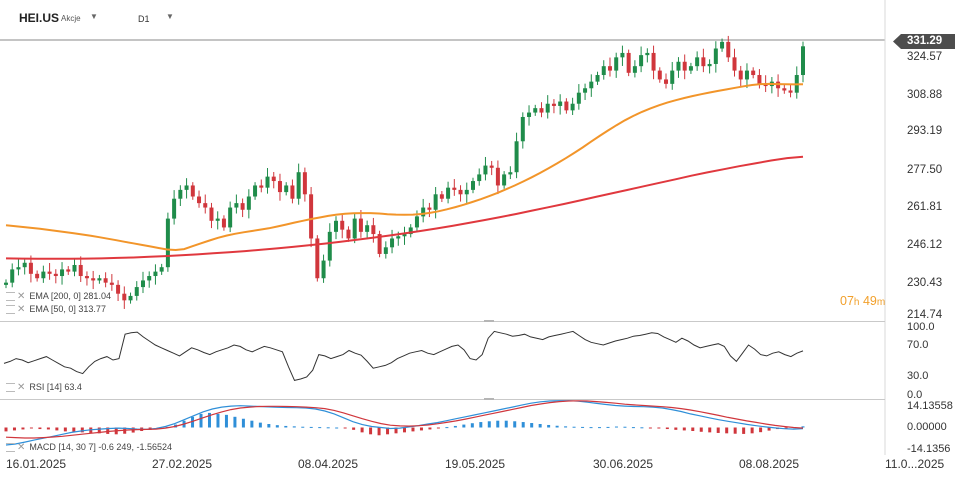 The width and height of the screenshot is (967, 480). What do you see at coordinates (475, 464) in the screenshot?
I see `date-axis-label: 19.05.2025` at bounding box center [475, 464].